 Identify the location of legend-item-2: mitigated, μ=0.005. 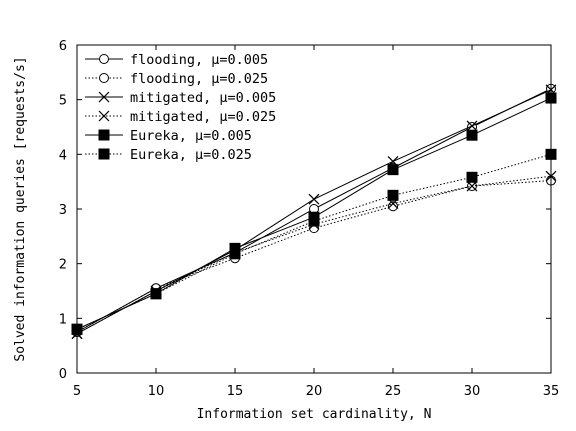
(180, 98).